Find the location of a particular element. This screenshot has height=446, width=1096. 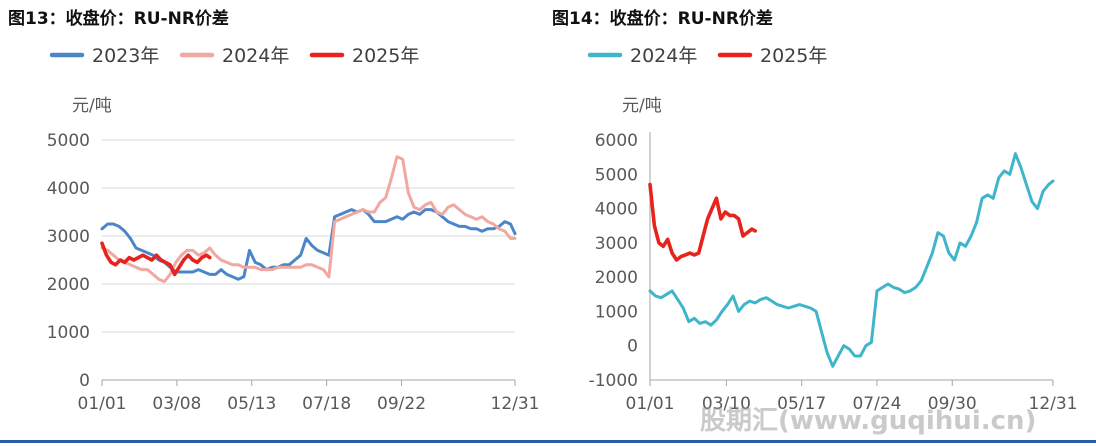

chart13-legend-label-1: 2024年 is located at coordinates (255, 56).